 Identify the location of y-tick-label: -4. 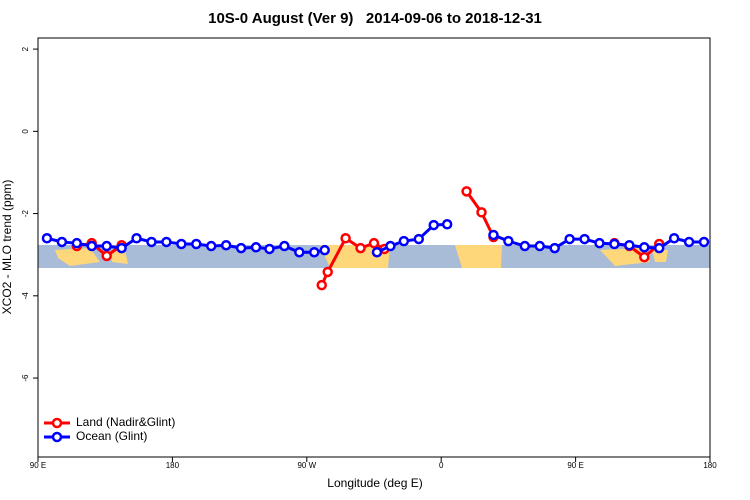
(25, 296).